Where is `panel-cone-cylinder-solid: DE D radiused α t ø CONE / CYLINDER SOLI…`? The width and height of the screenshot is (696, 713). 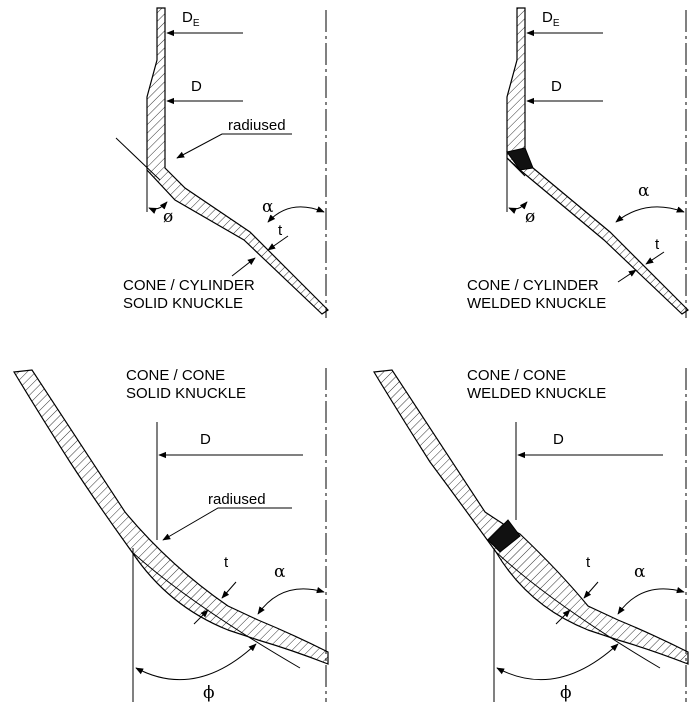 panel-cone-cylinder-solid: DE D radiused α t ø CONE / CYLINDER SOLI… is located at coordinates (222, 162).